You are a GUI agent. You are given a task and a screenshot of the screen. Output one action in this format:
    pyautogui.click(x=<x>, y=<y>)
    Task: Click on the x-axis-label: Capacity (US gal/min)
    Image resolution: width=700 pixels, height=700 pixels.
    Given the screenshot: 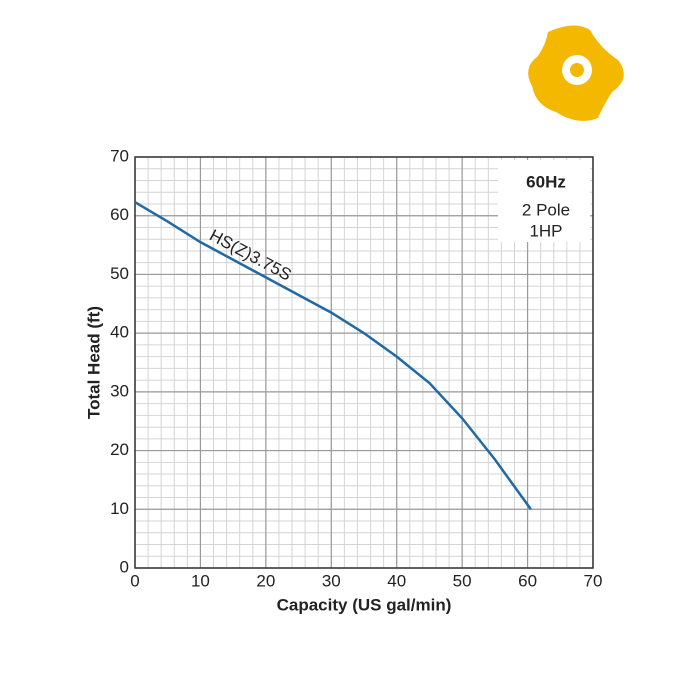 What is the action you would take?
    pyautogui.click(x=364, y=604)
    